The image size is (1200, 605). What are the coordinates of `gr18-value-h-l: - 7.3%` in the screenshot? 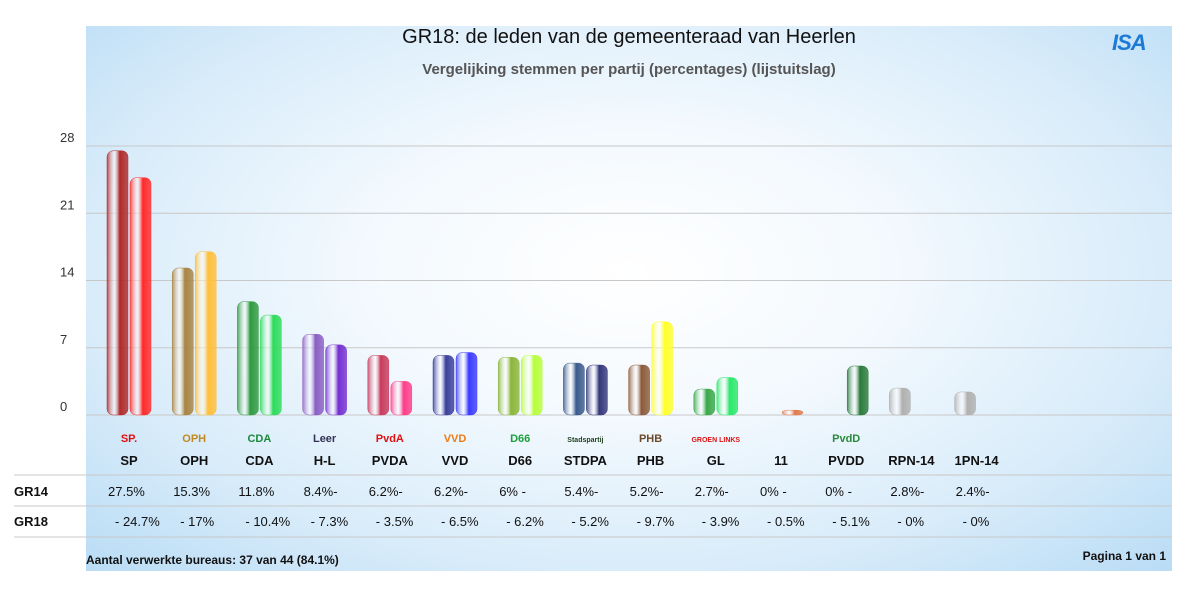 It's located at (330, 521).